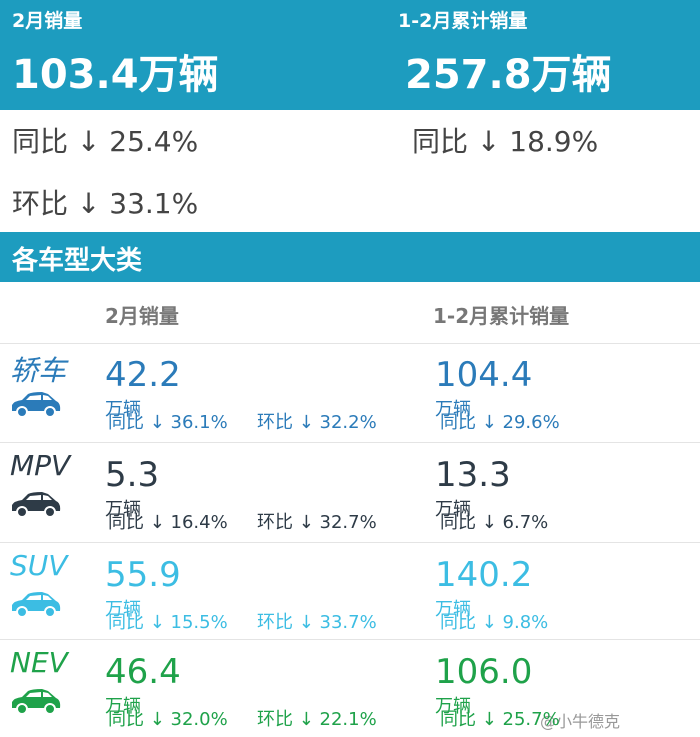 The image size is (700, 737). Describe the element at coordinates (494, 622) in the screenshot. I see `yoy: 同比 ↓ 9.8%` at that location.